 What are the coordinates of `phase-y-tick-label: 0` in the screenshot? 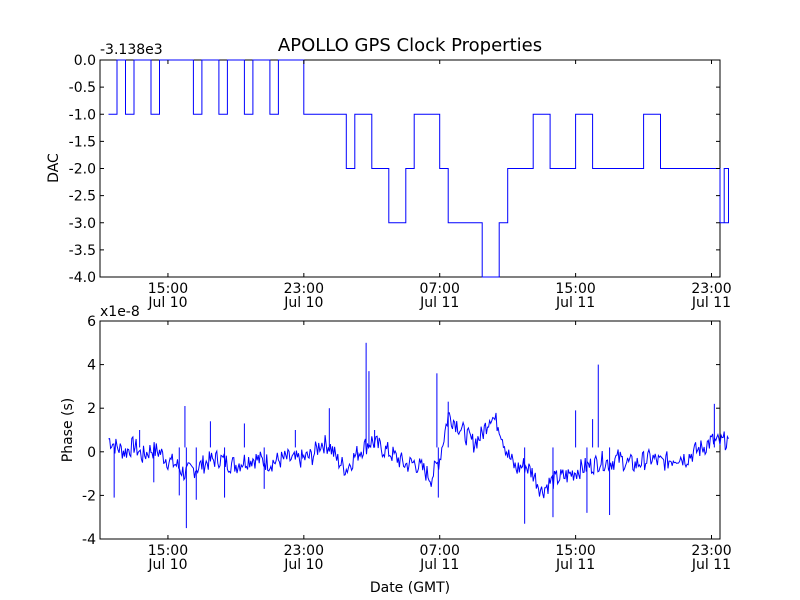 It's located at (91, 453).